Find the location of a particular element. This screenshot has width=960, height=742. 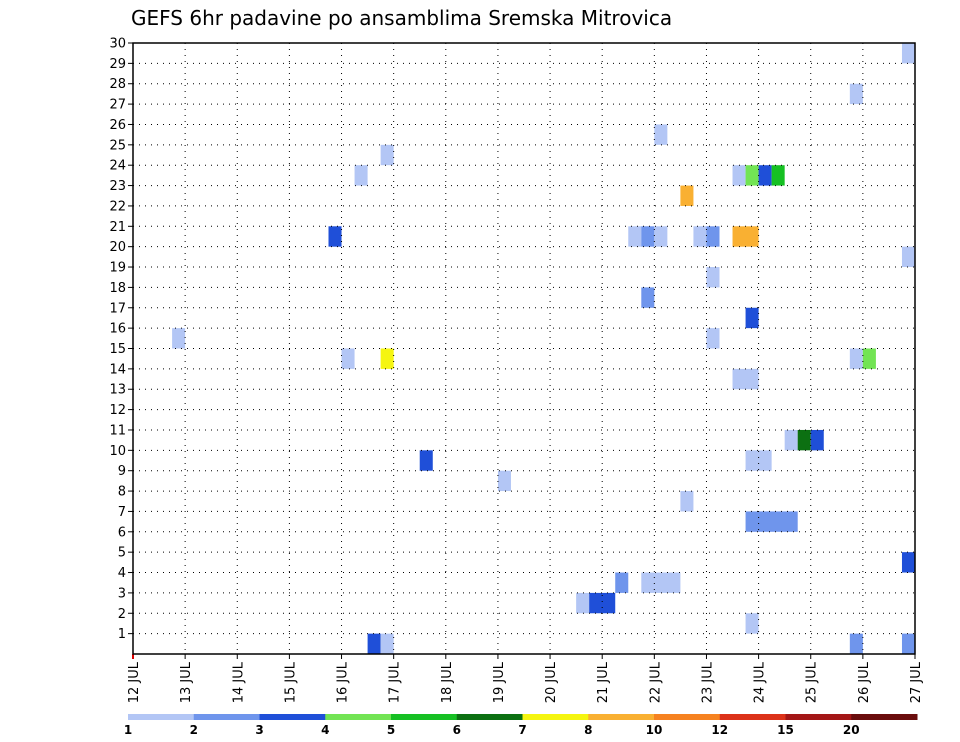

y-tick-label: 14 is located at coordinates (117, 369).